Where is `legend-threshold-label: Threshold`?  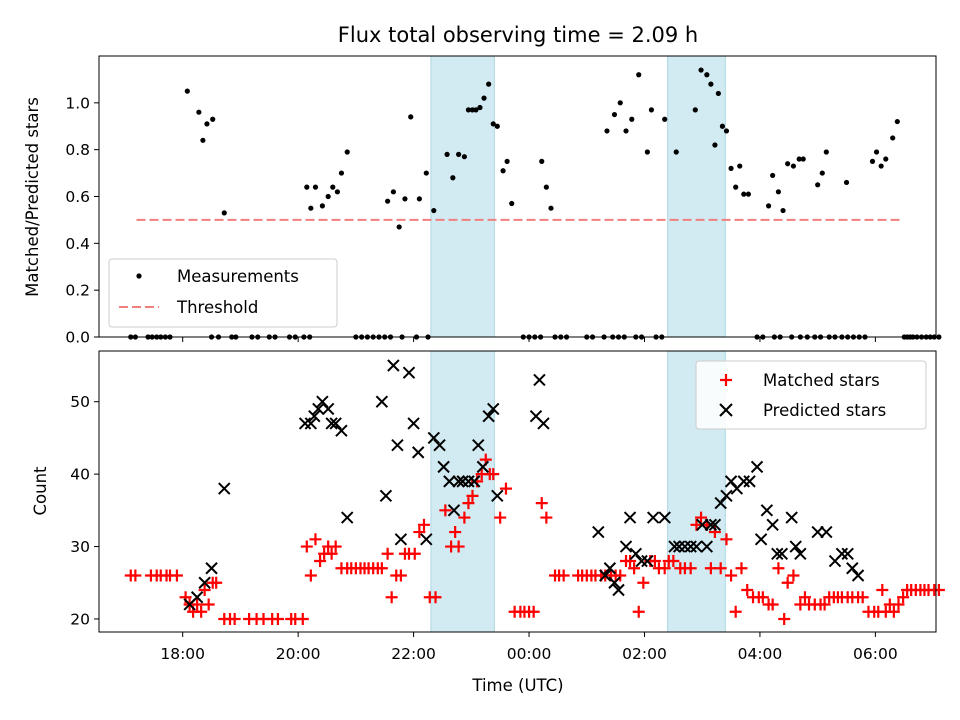 legend-threshold-label: Threshold is located at coordinates (217, 307).